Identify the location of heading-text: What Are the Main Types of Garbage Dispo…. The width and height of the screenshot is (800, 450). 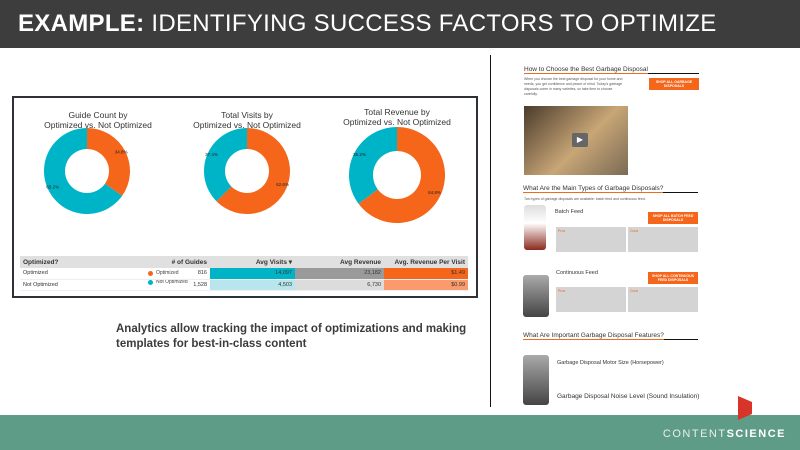
(593, 189).